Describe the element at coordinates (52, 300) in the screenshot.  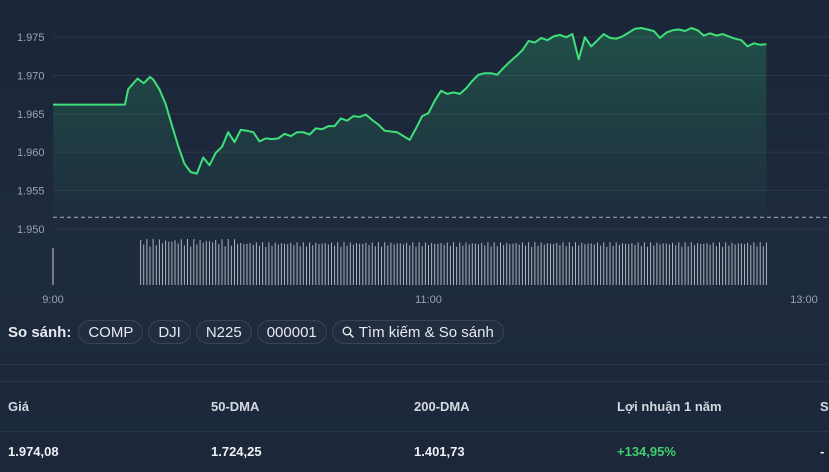
I see `x-tick-label: 9:00` at that location.